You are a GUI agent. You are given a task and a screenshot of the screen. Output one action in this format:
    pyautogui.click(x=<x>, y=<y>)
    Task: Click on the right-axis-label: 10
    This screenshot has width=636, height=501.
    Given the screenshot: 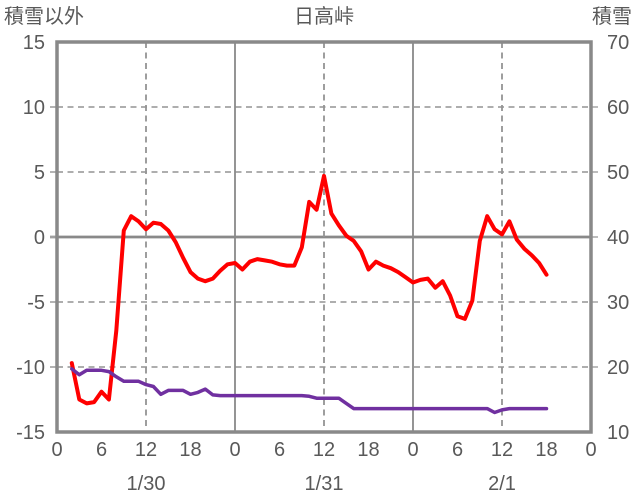 What is the action you would take?
    pyautogui.click(x=618, y=433)
    